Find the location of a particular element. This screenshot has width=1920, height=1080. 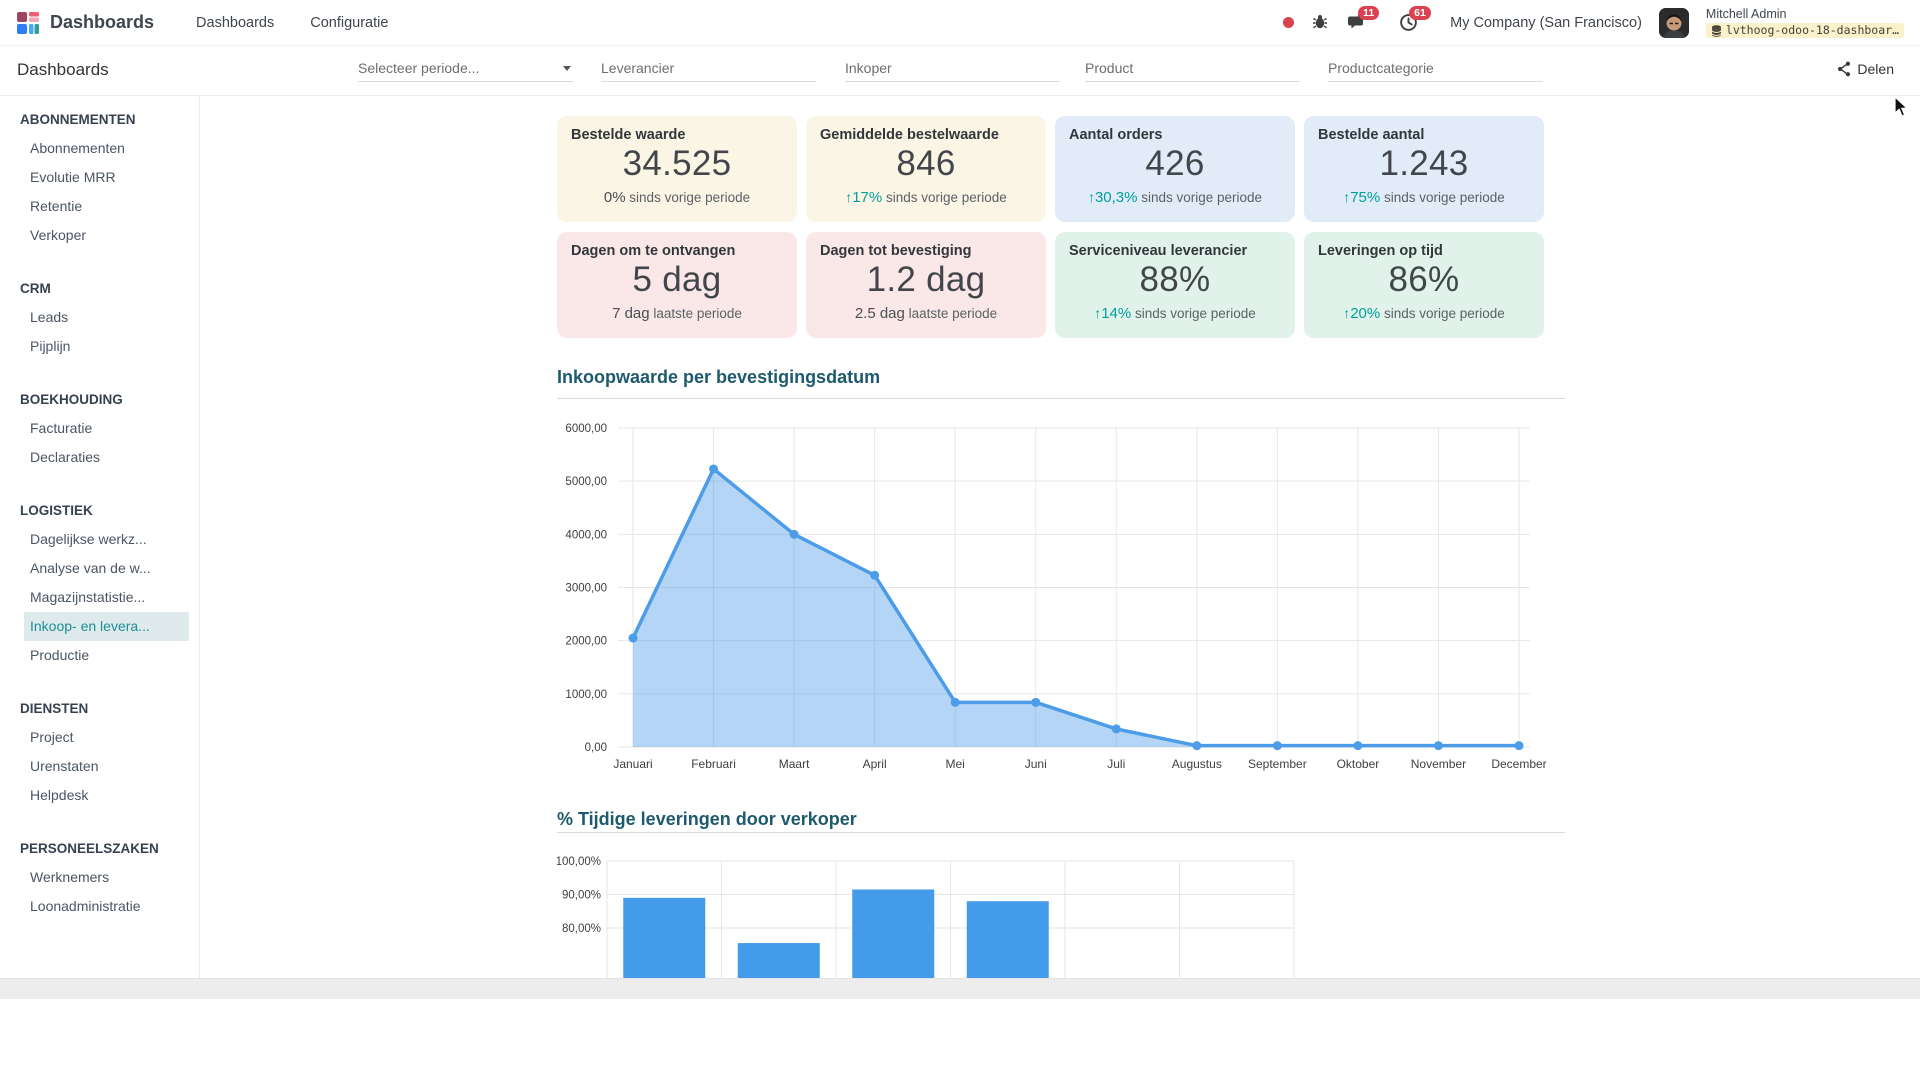

filter-input-inkoper is located at coordinates (952, 69).